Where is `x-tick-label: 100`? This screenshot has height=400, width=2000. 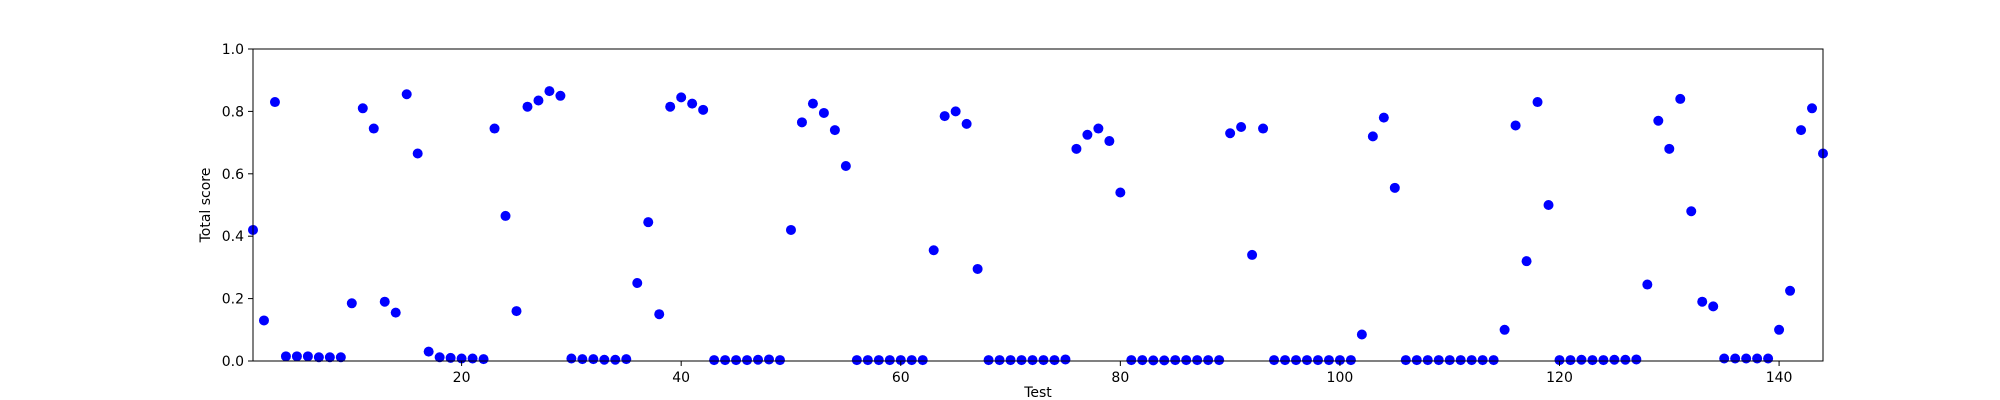
x-tick-label: 100 is located at coordinates (1340, 378).